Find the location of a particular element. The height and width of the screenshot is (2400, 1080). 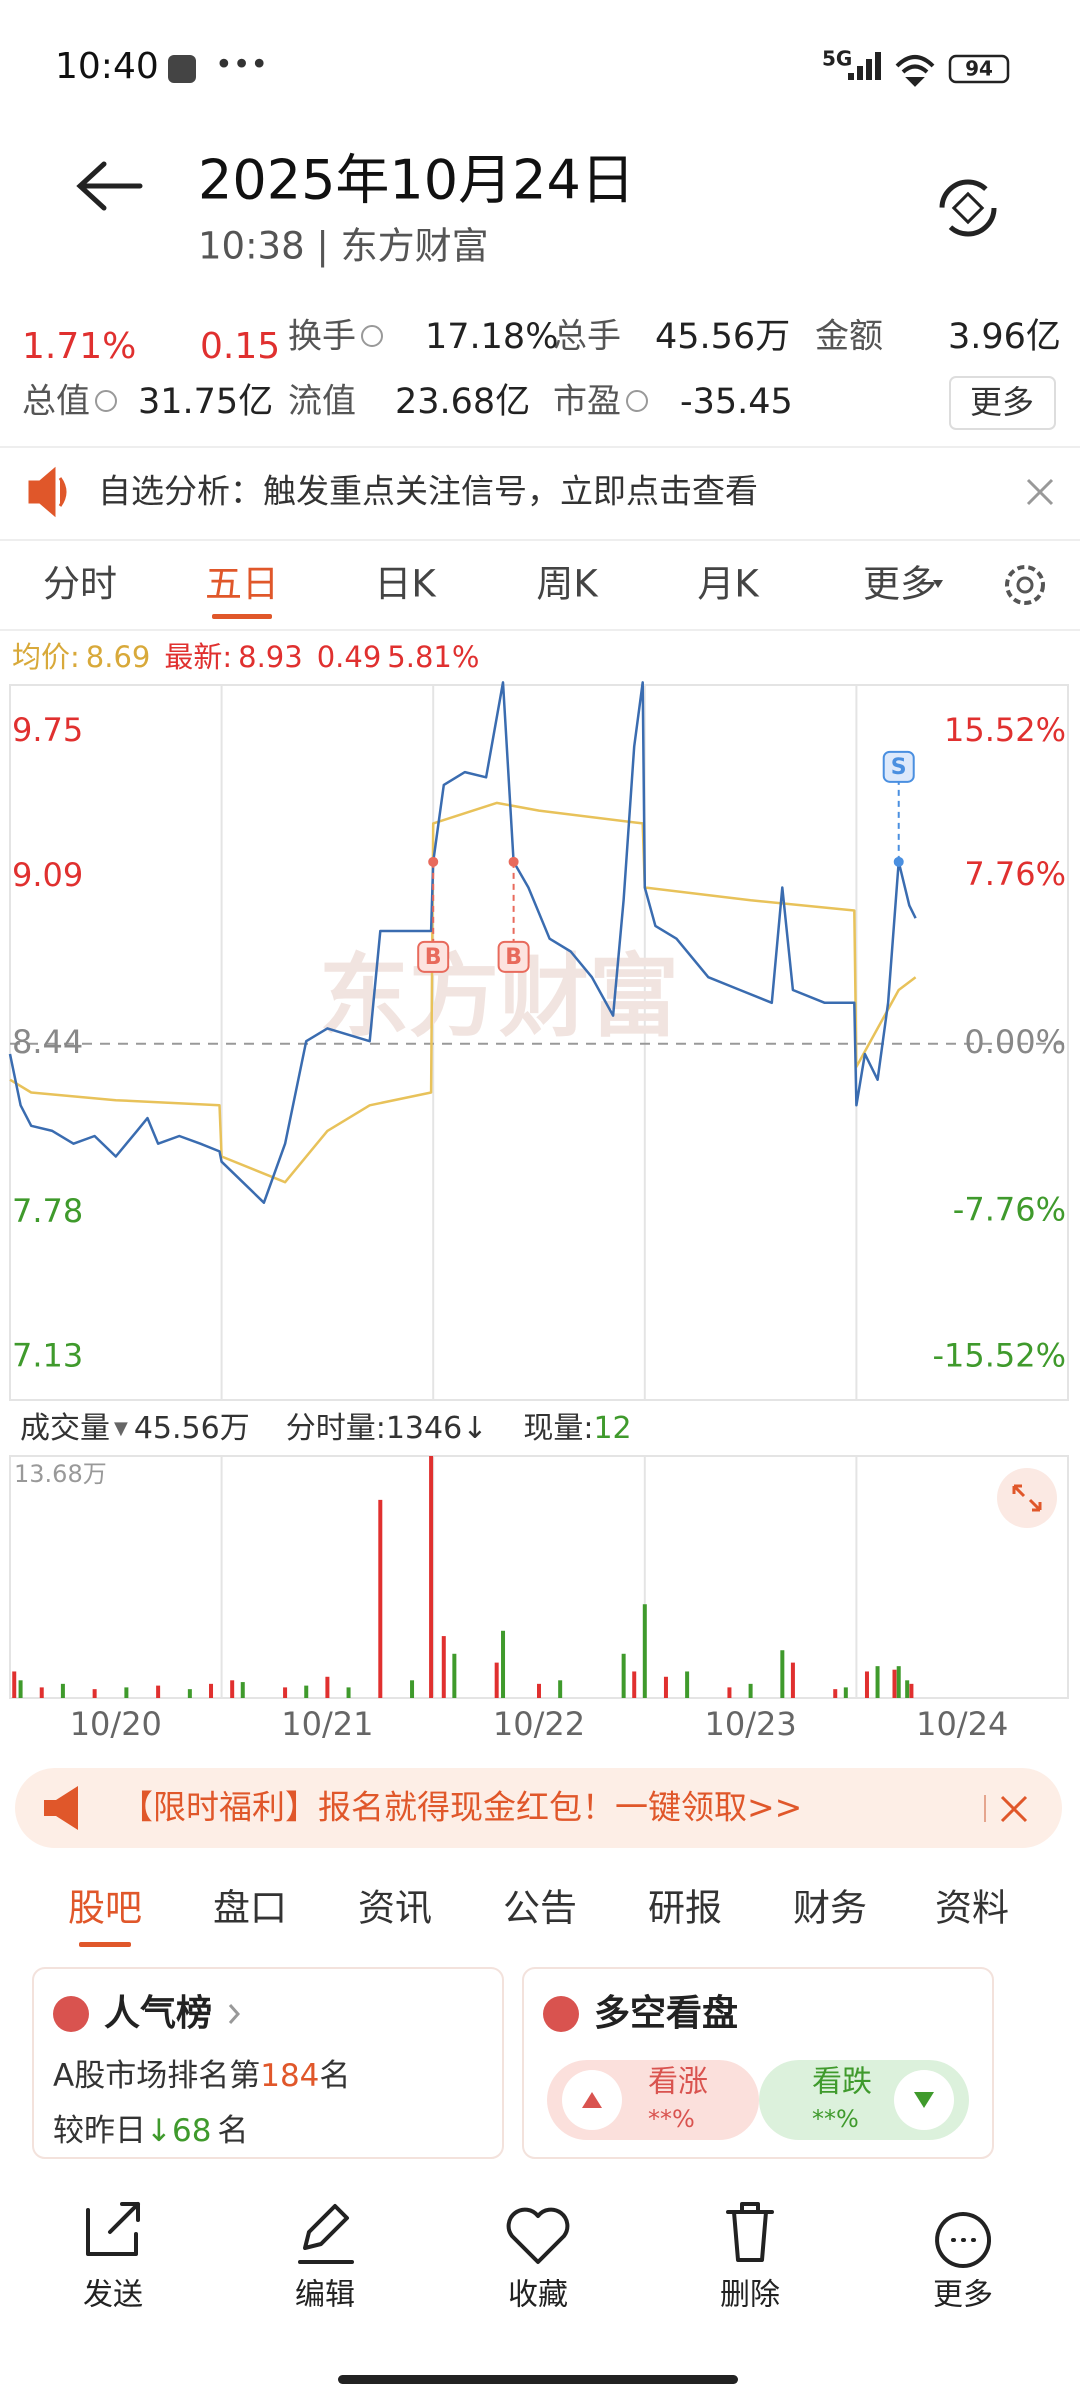

y-tick-label: 7.78 is located at coordinates (47, 1211).